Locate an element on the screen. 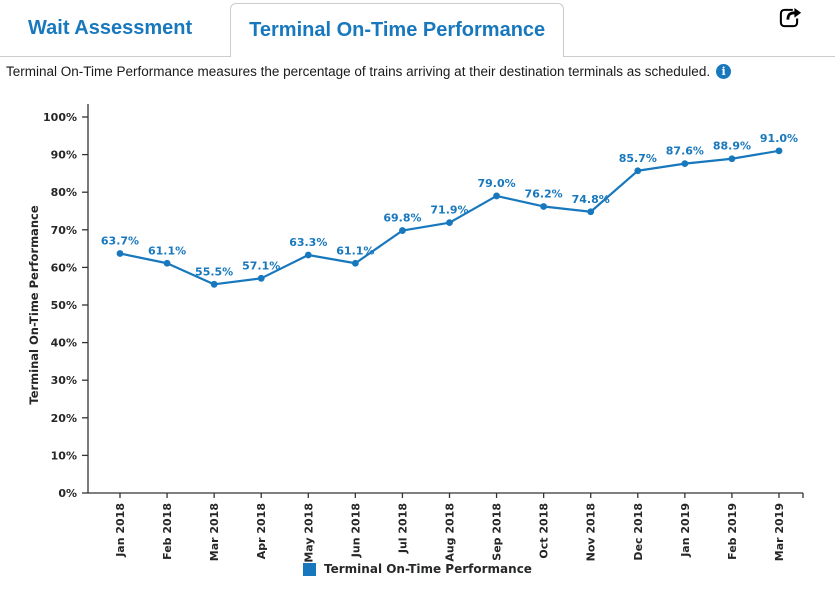 The image size is (835, 589). data-point-label: 63.7% is located at coordinates (120, 240).